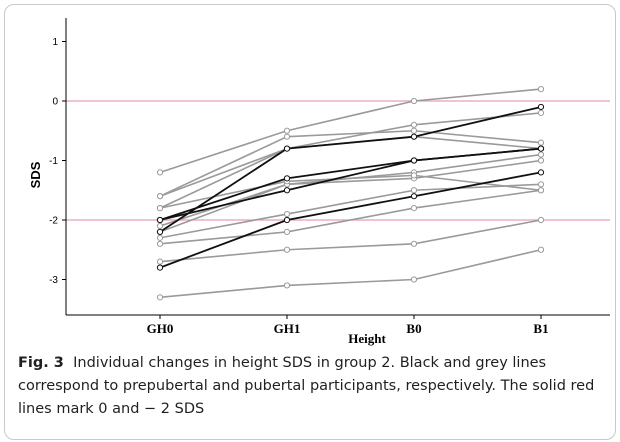  What do you see at coordinates (53, 280) in the screenshot?
I see `y-tick-label-4: -3` at bounding box center [53, 280].